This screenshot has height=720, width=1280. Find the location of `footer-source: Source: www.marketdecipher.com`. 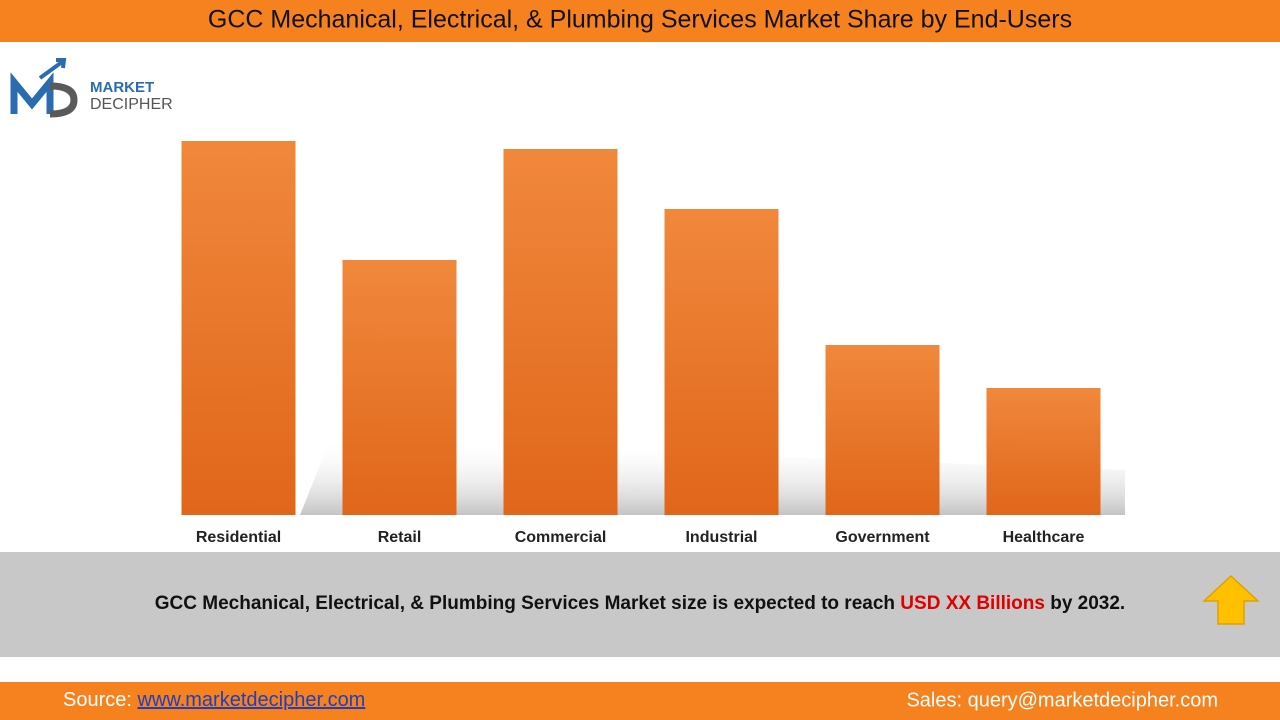

footer-source: Source: www.marketdecipher.com is located at coordinates (214, 700).